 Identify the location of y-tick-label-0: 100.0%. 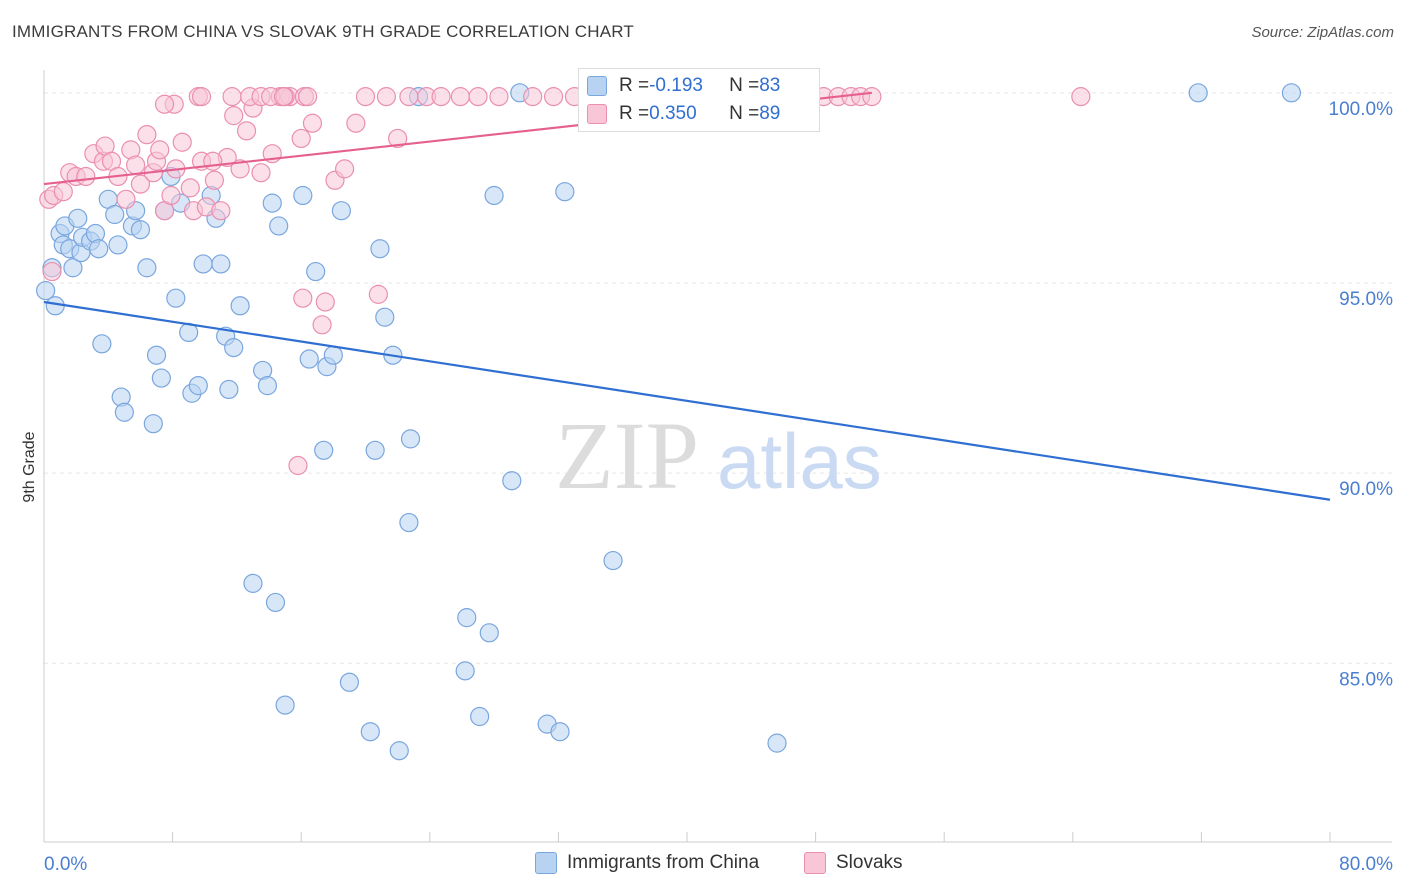
(1361, 109).